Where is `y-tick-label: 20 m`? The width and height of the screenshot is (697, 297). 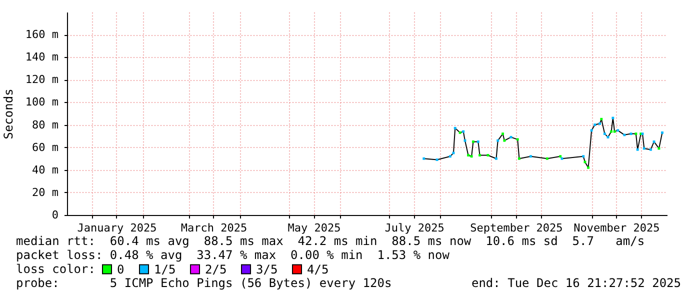
y-tick-label: 20 m is located at coordinates (45, 192).